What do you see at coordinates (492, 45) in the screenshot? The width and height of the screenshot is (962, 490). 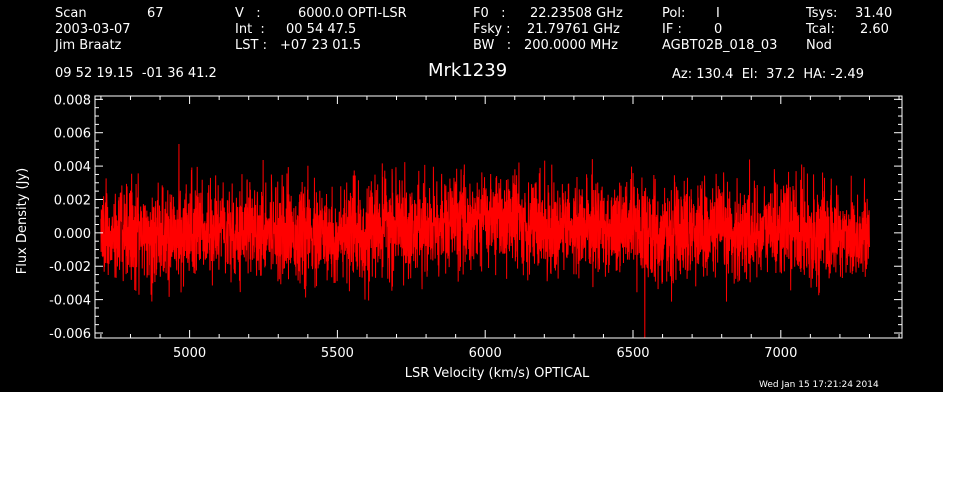 I see `bw-label: BW :` at bounding box center [492, 45].